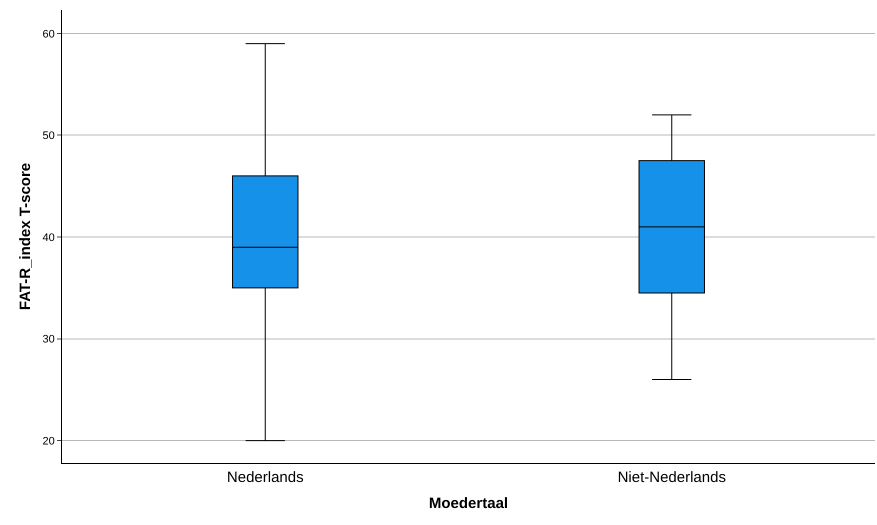 This screenshot has width=877, height=525. Describe the element at coordinates (48, 238) in the screenshot. I see `y-tick-label: 40` at that location.